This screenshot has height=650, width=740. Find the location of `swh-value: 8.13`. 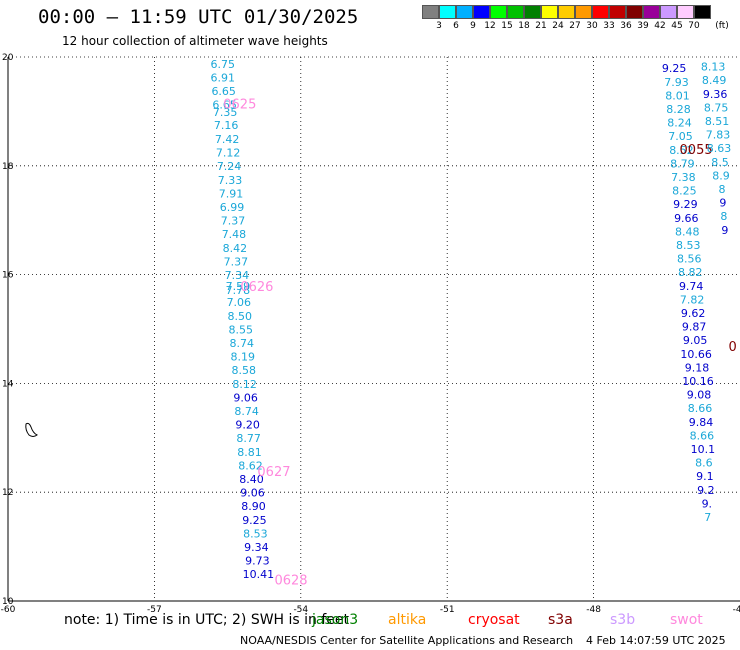

swh-value: 8.13 is located at coordinates (713, 67).